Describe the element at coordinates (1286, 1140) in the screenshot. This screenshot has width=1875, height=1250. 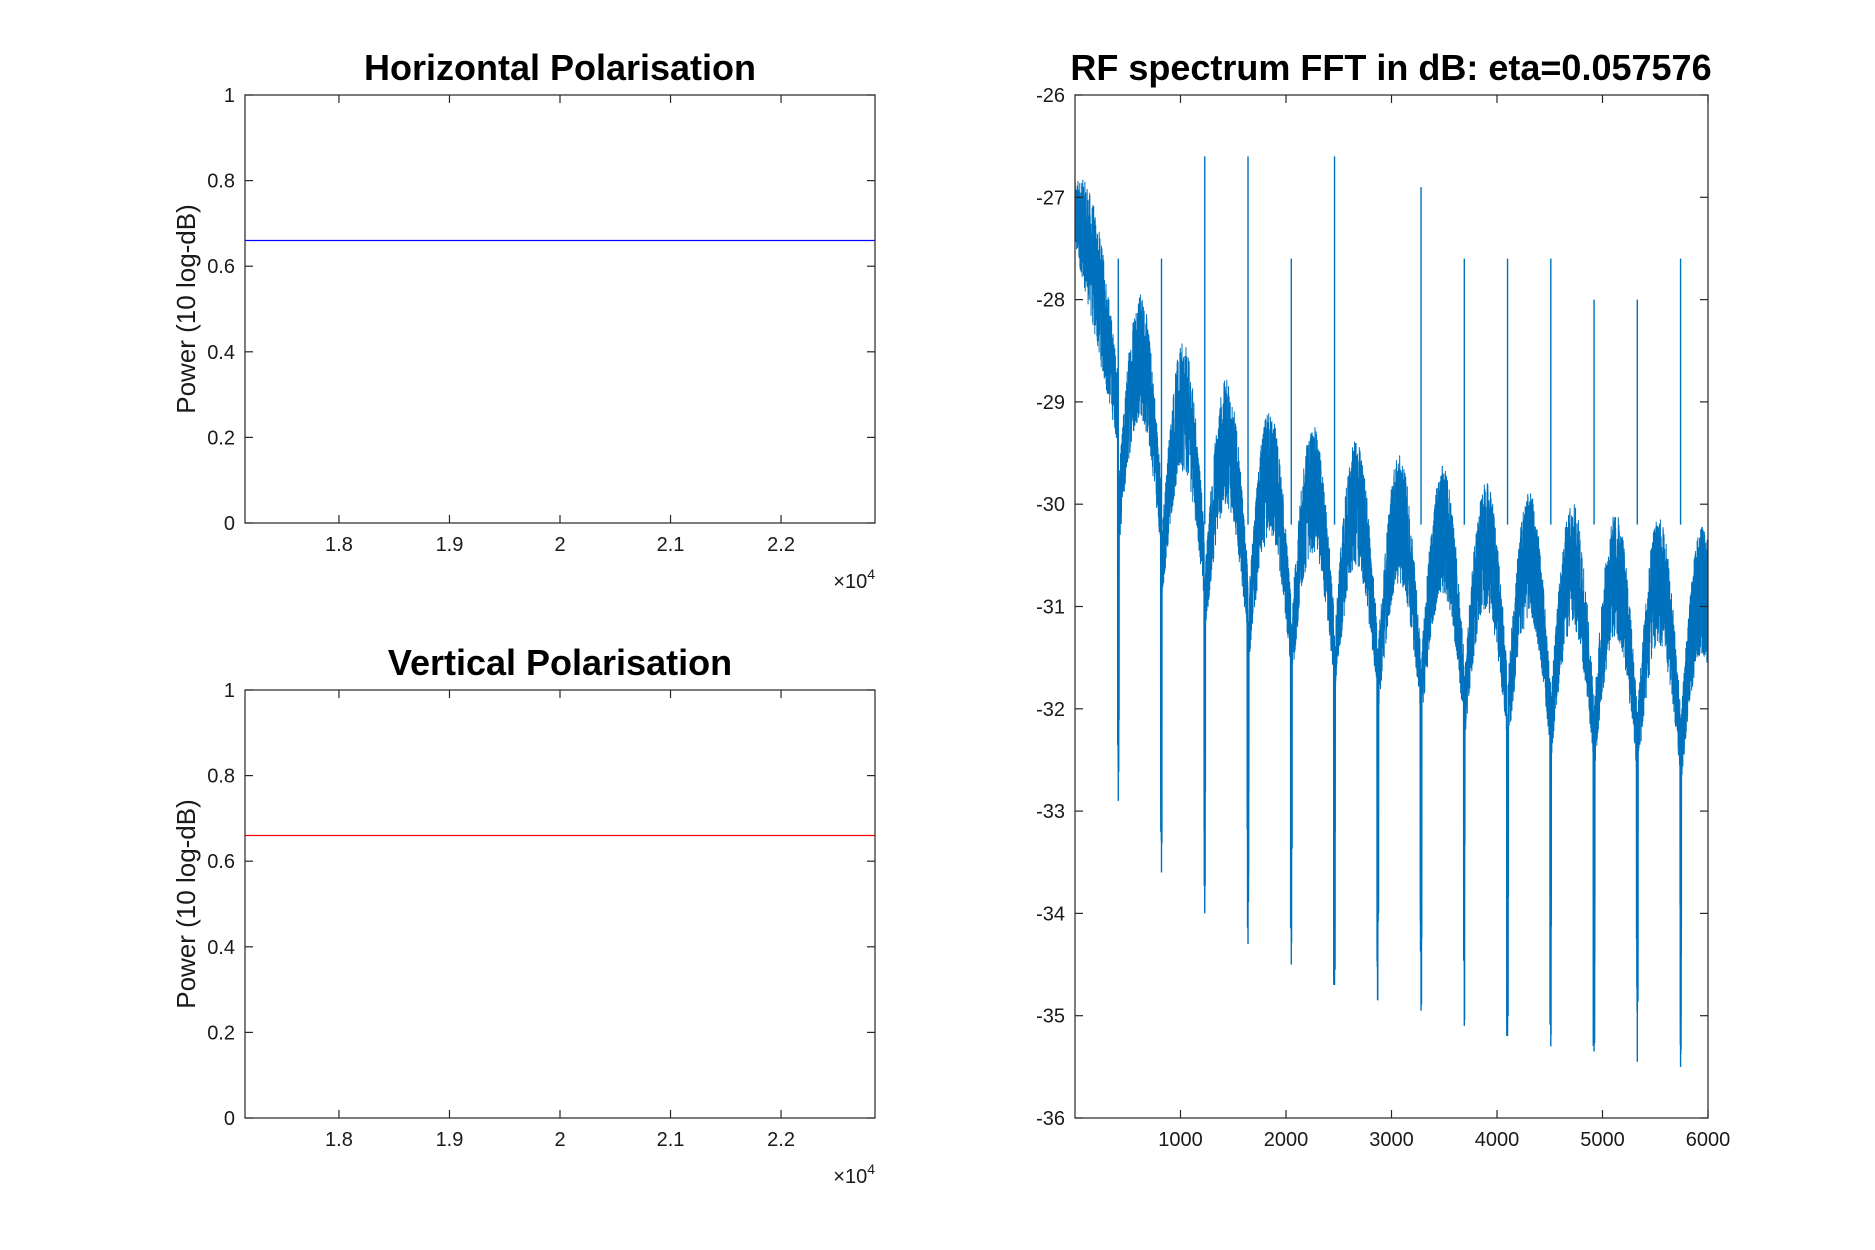
I see `x-tick-label: 2000` at that location.